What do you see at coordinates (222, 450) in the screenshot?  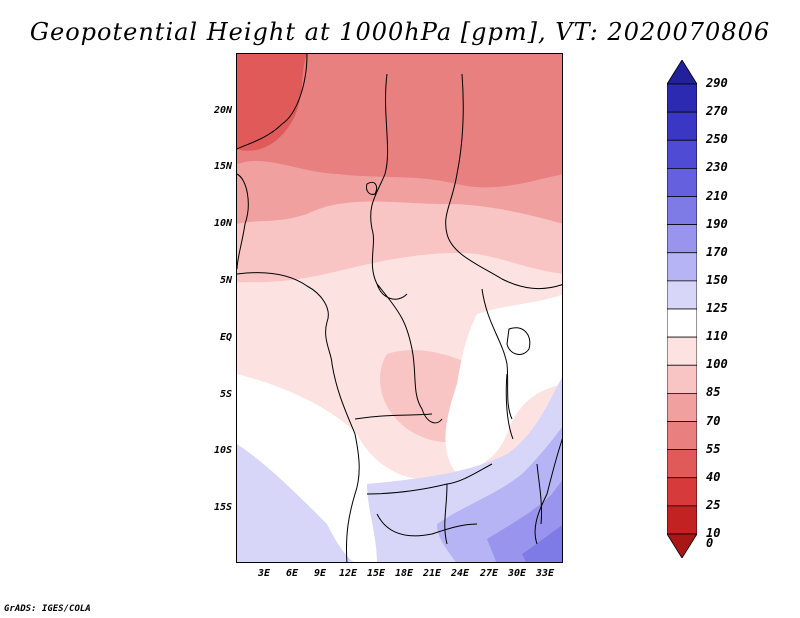 I see `lat-tick-label: 10S` at bounding box center [222, 450].